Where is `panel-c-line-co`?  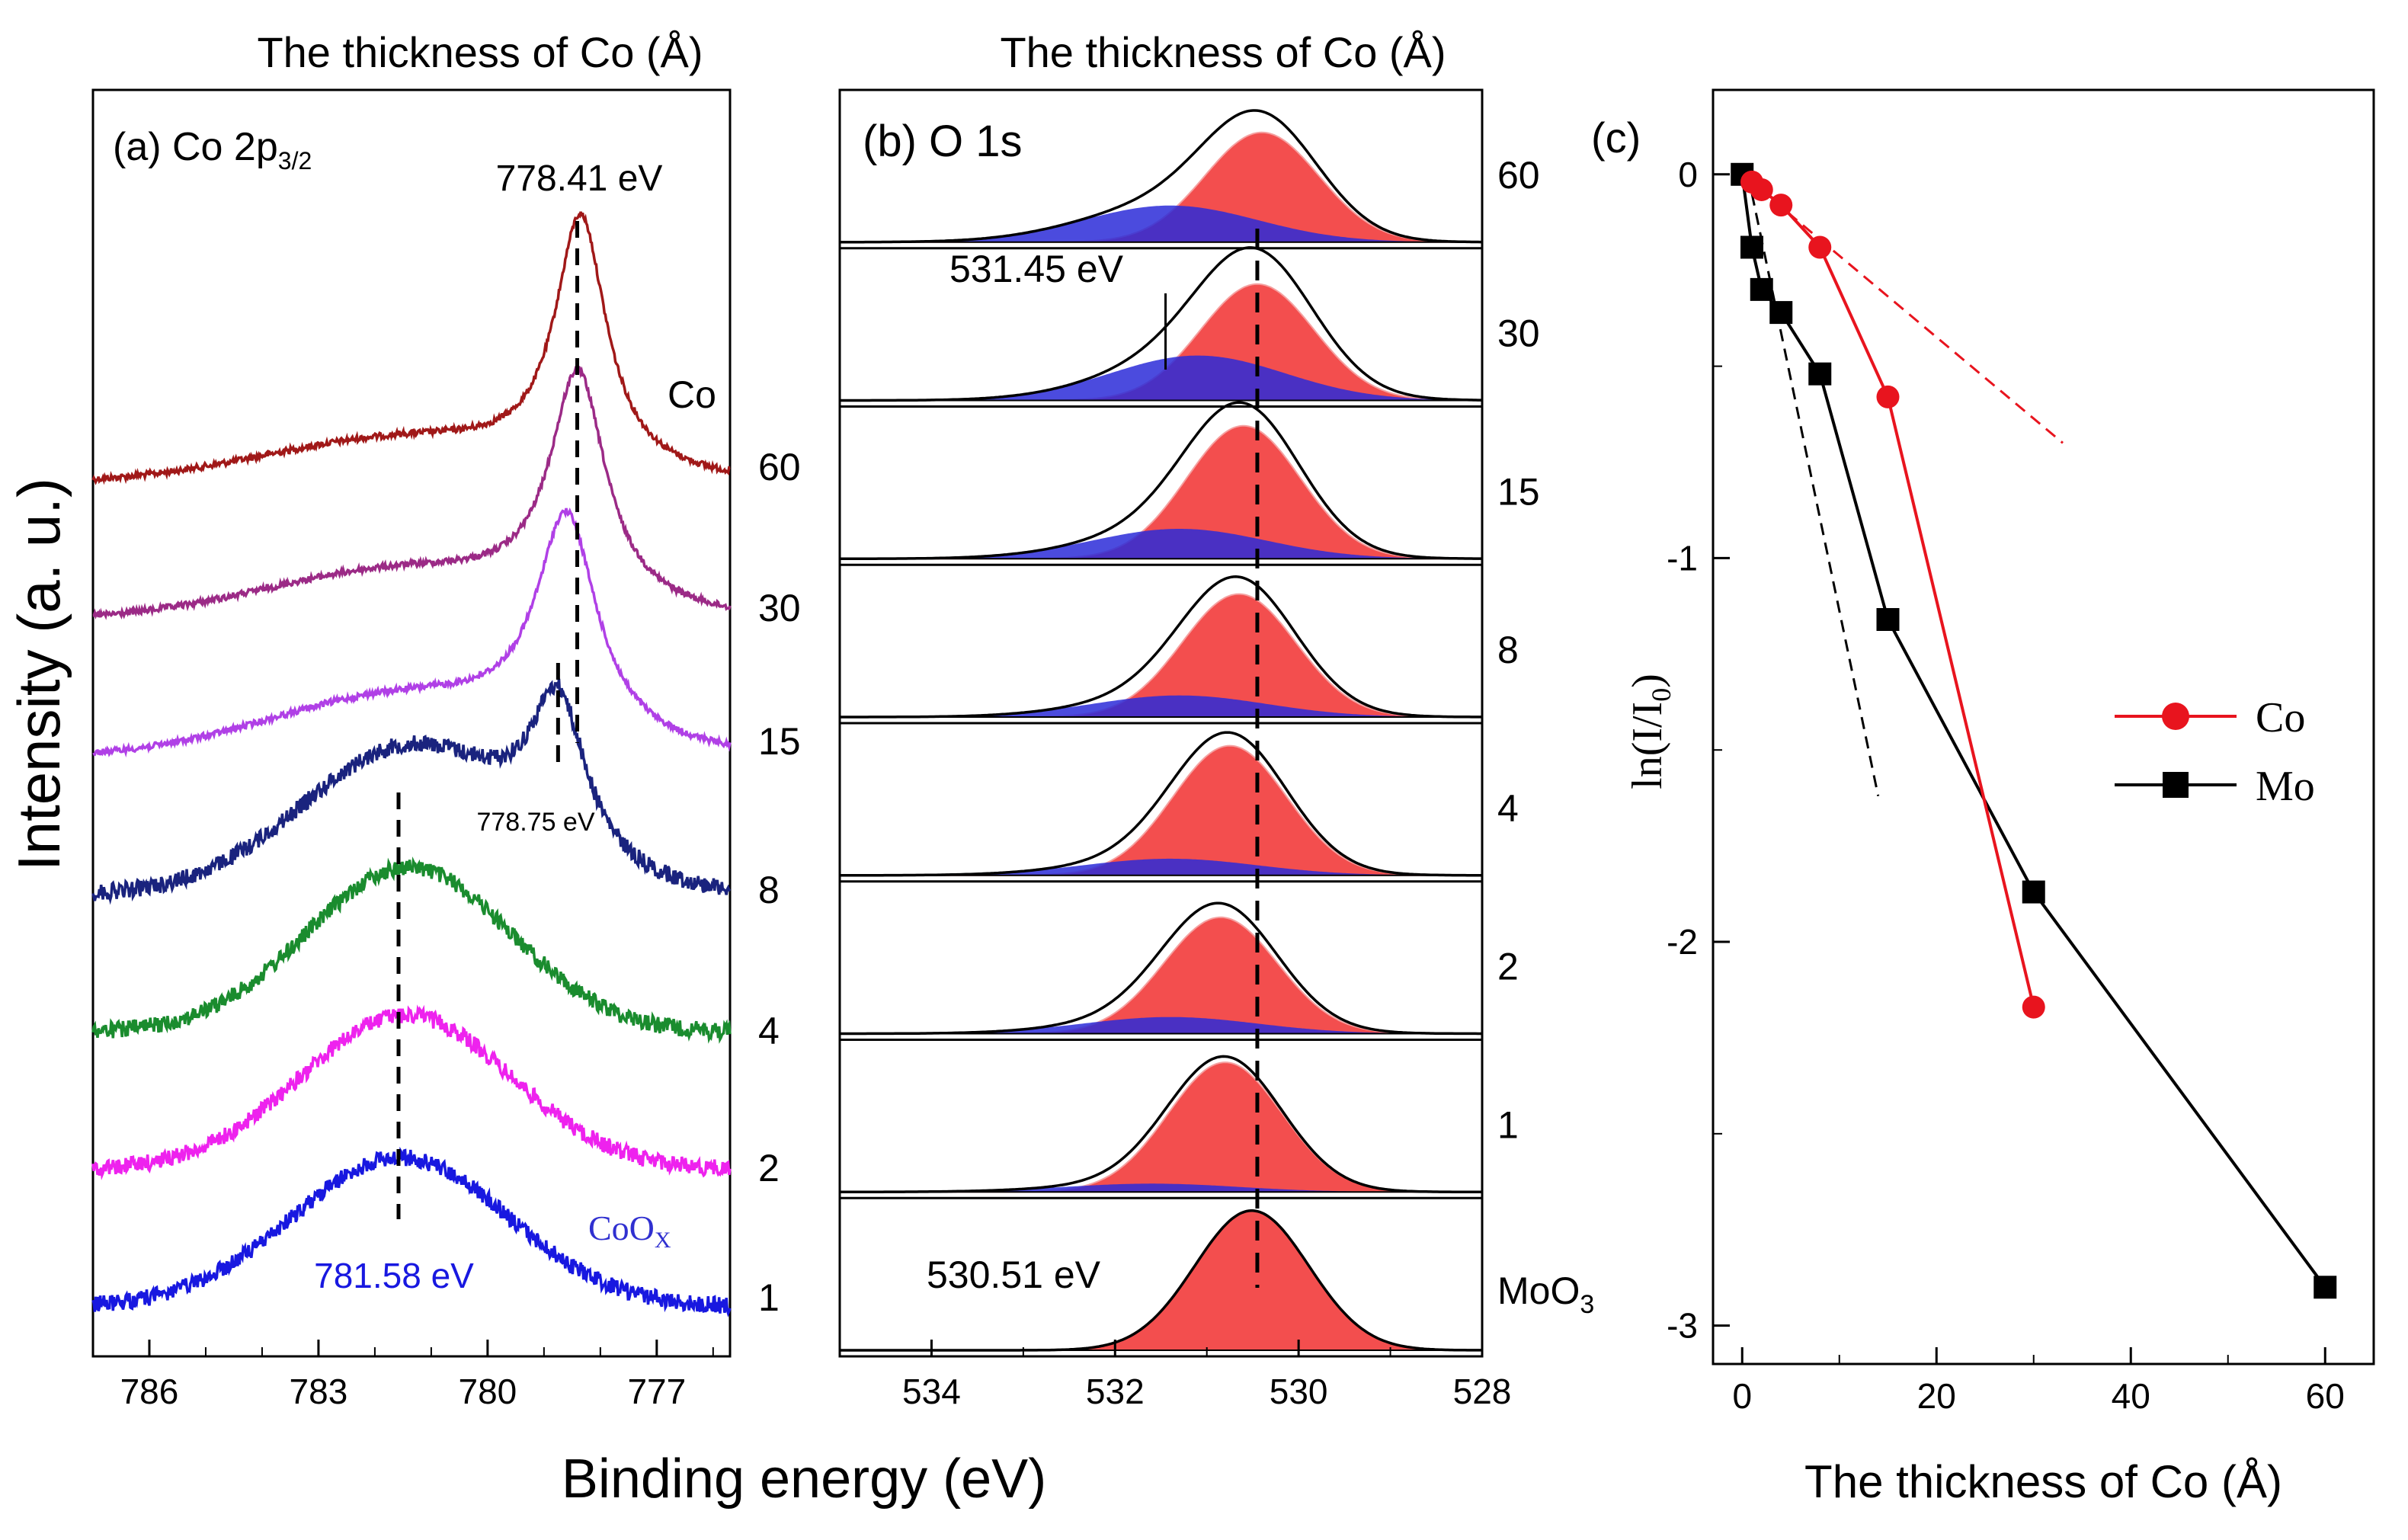
panel-c-line-co is located at coordinates (1892, 594).